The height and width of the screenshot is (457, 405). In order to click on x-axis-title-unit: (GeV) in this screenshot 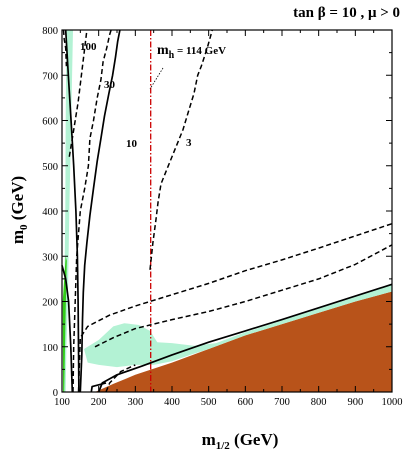, I will do `click(254, 439)`.